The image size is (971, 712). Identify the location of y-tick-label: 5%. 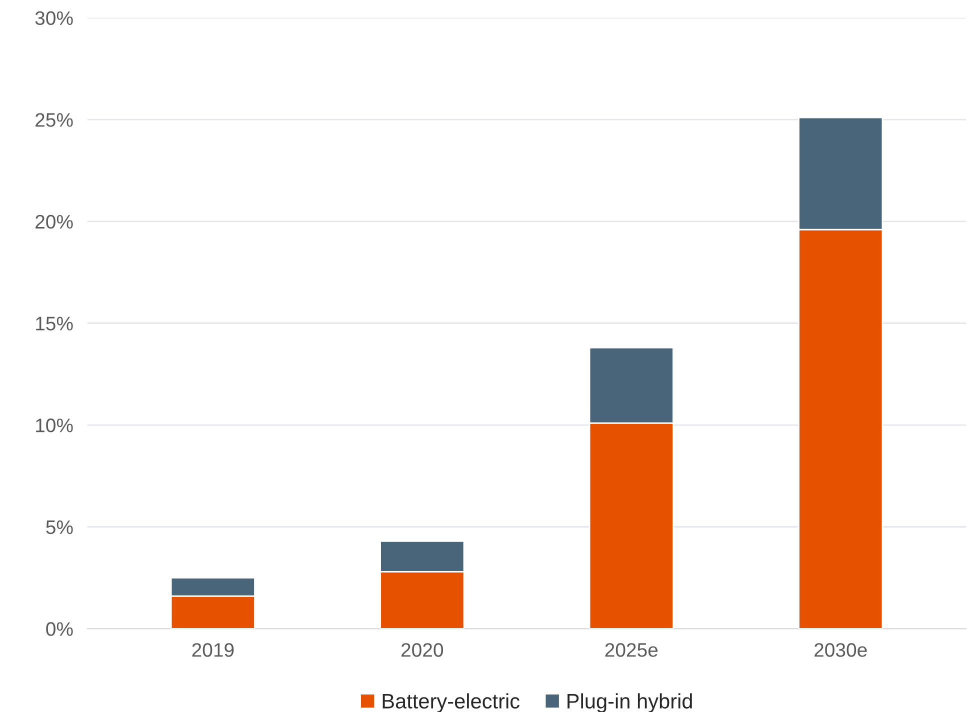
(59, 527).